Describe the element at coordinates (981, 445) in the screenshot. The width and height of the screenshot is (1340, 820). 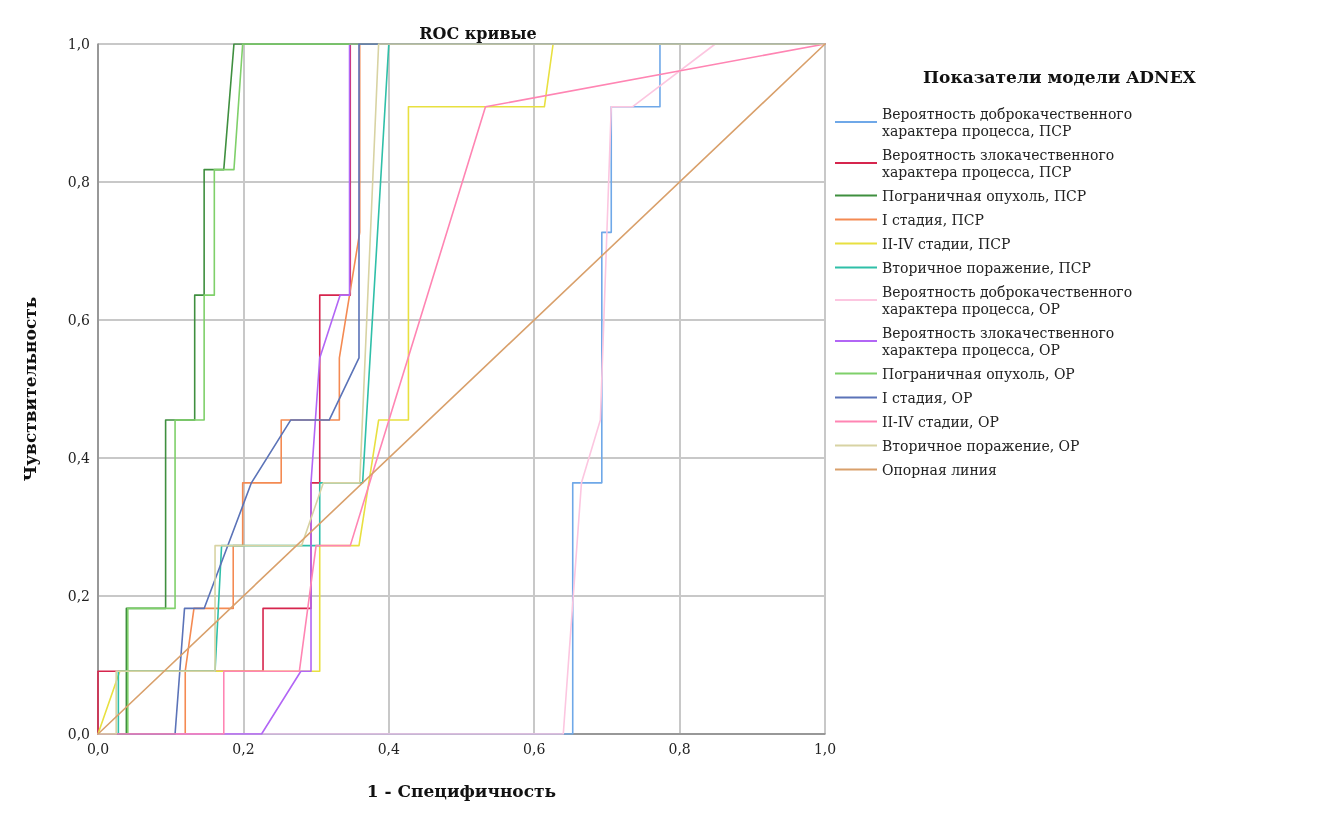
I see `legend-label: Вторичное поражение, ОР` at that location.